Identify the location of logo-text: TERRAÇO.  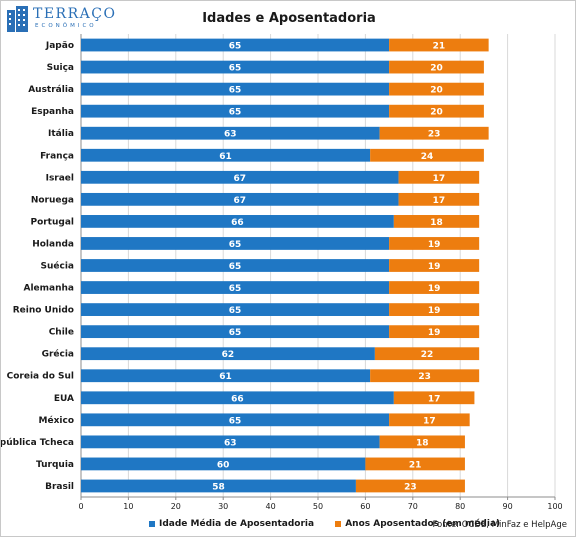
(75, 14).